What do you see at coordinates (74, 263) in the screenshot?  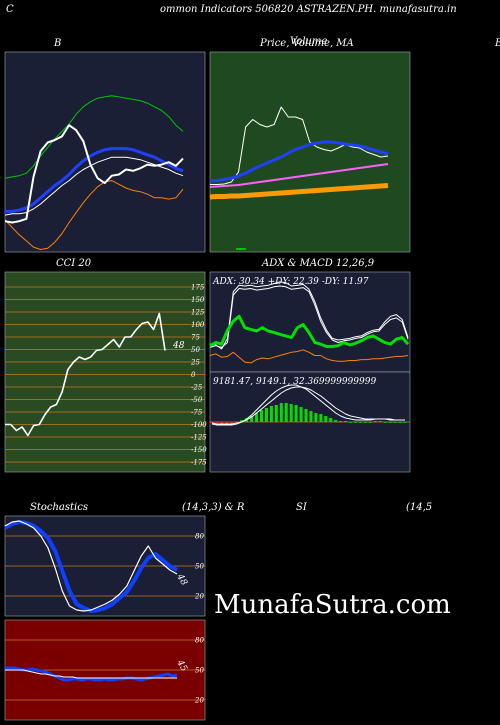 I see `cci-title: CCI 20` at bounding box center [74, 263].